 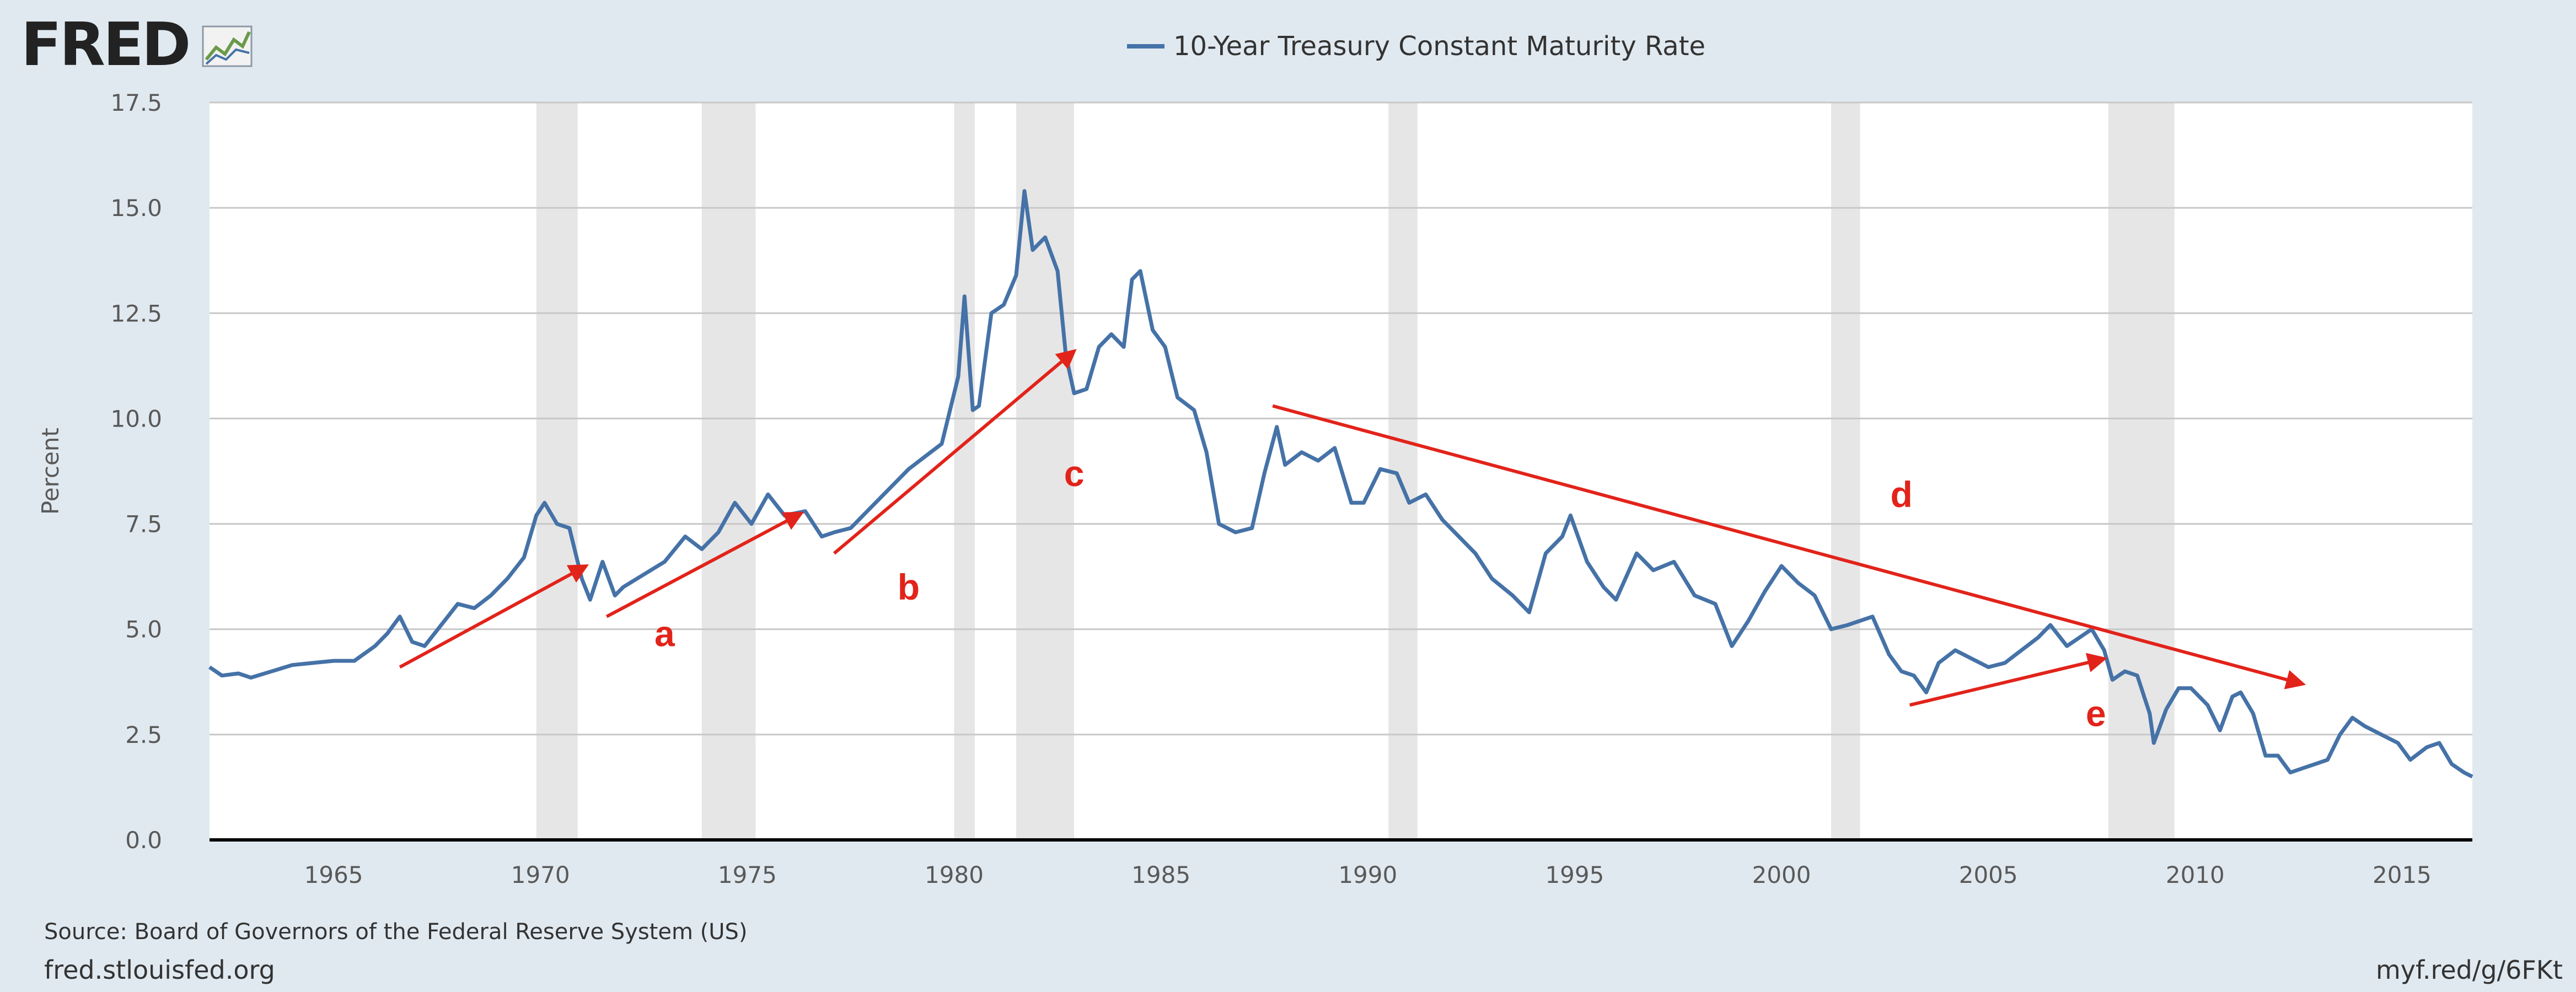 I want to click on fred-logo: FRED, so click(x=137, y=44).